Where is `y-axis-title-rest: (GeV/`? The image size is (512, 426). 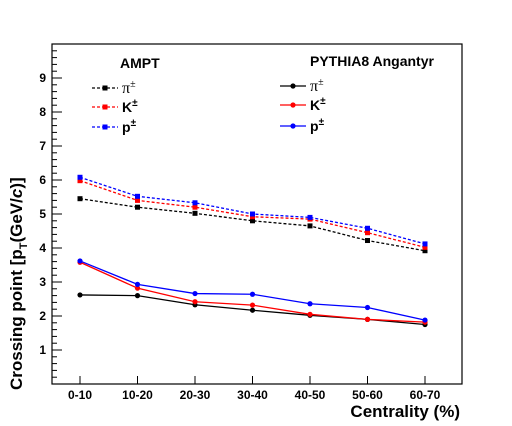
y-axis-title-rest: (GeV/ is located at coordinates (16, 220).